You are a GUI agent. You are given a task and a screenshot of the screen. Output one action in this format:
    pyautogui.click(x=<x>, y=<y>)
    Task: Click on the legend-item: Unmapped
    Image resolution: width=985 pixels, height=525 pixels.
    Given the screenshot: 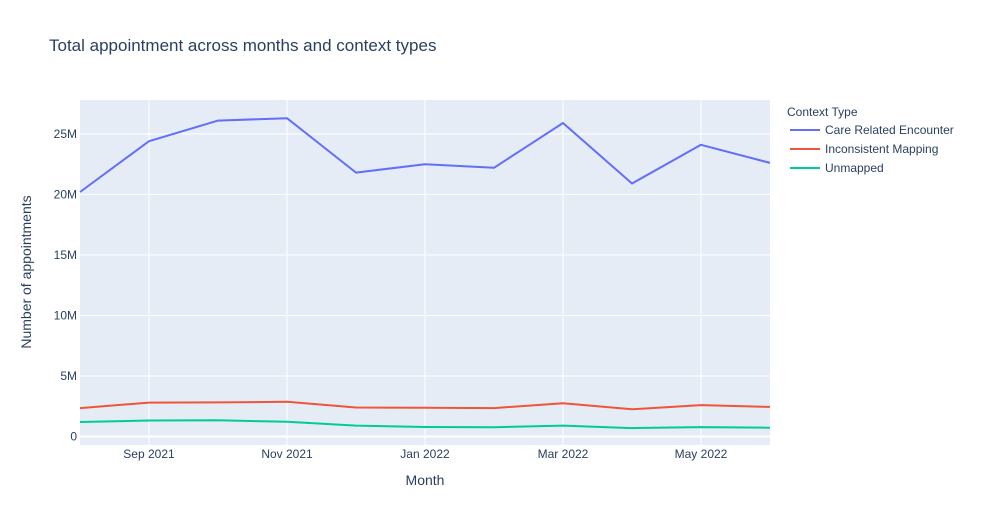 What is the action you would take?
    pyautogui.click(x=837, y=168)
    